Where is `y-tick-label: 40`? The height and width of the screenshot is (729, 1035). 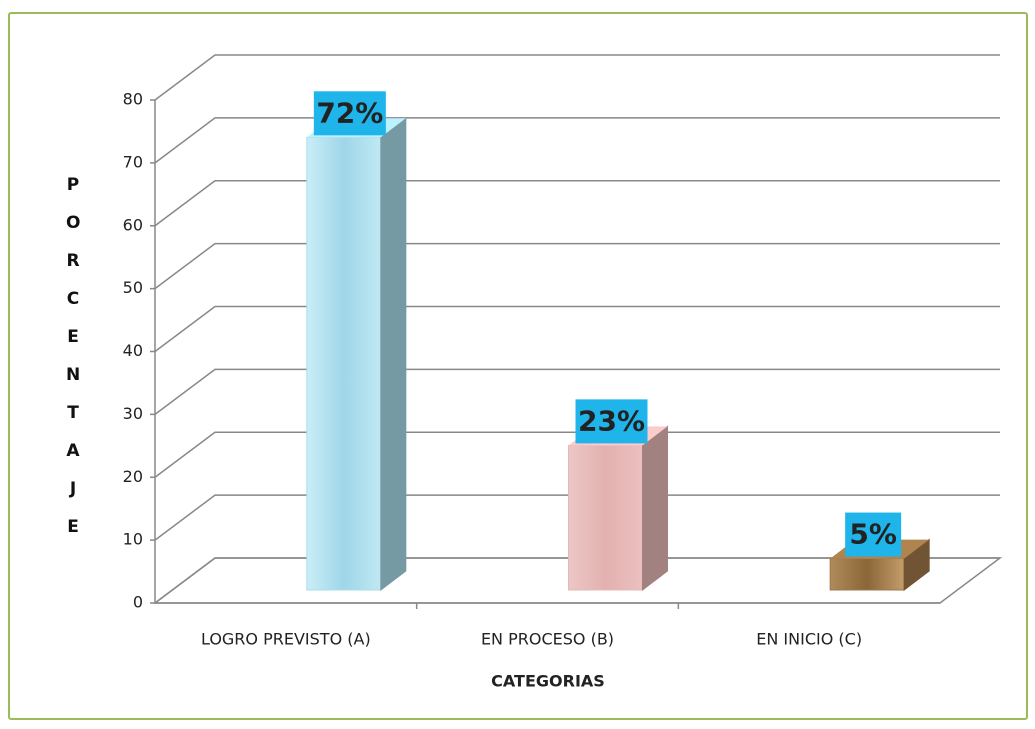 y-tick-label: 40 is located at coordinates (133, 350).